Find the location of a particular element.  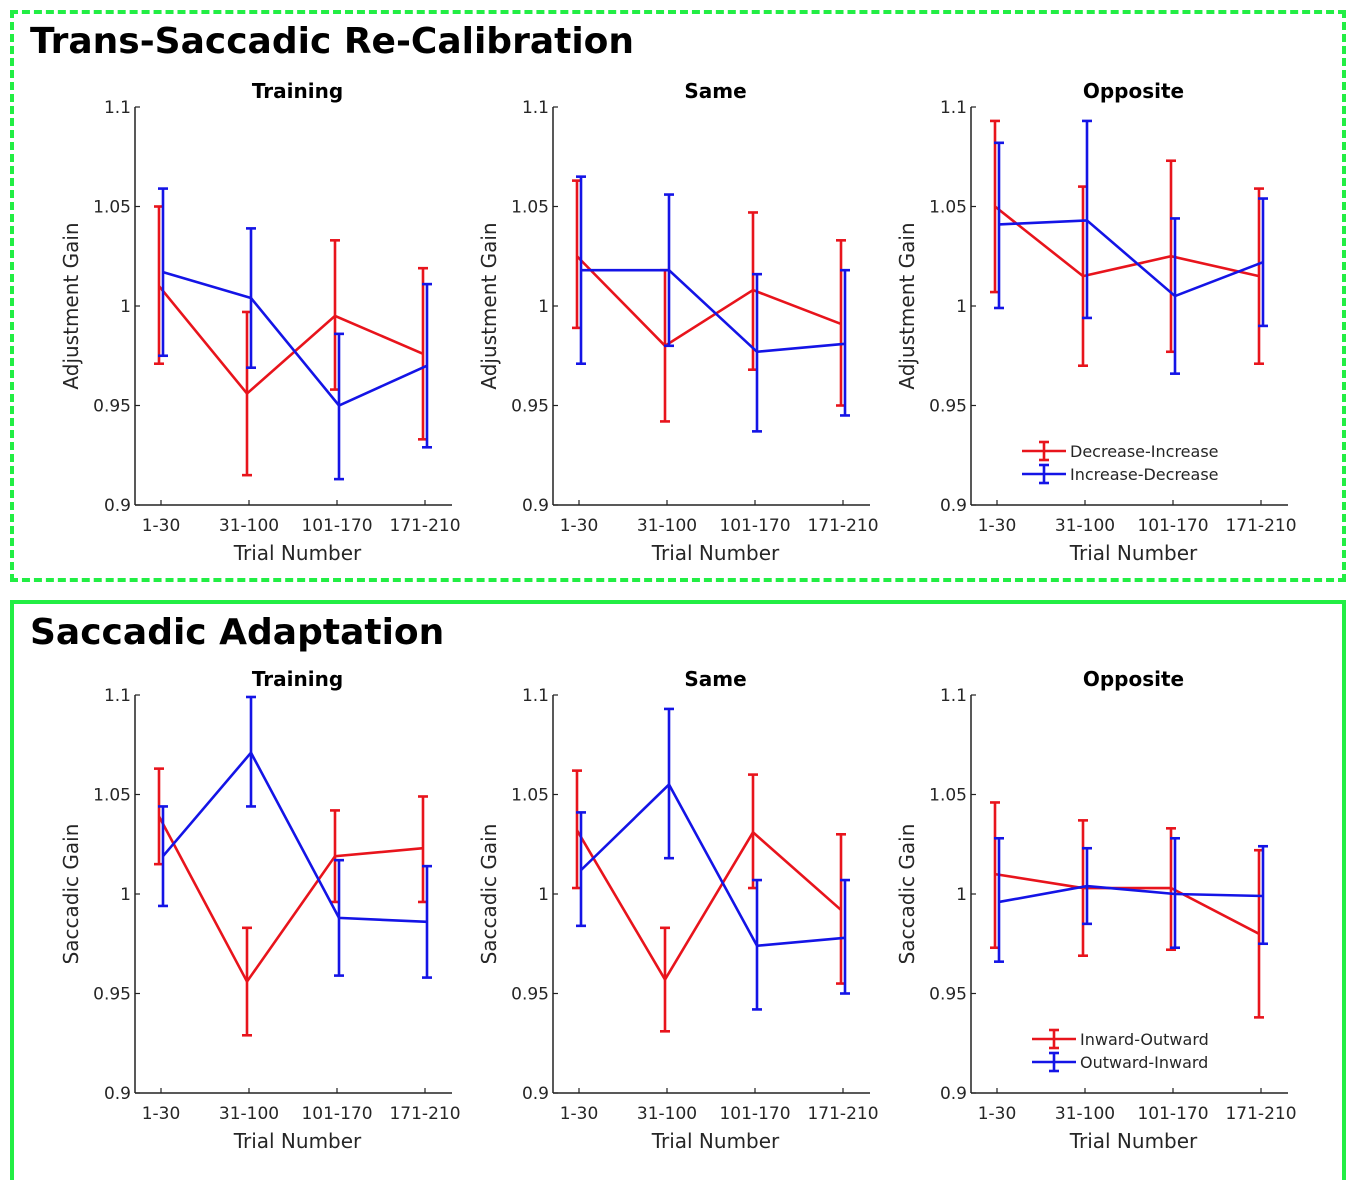

legend-label: Outward-Inward is located at coordinates (1144, 1062).